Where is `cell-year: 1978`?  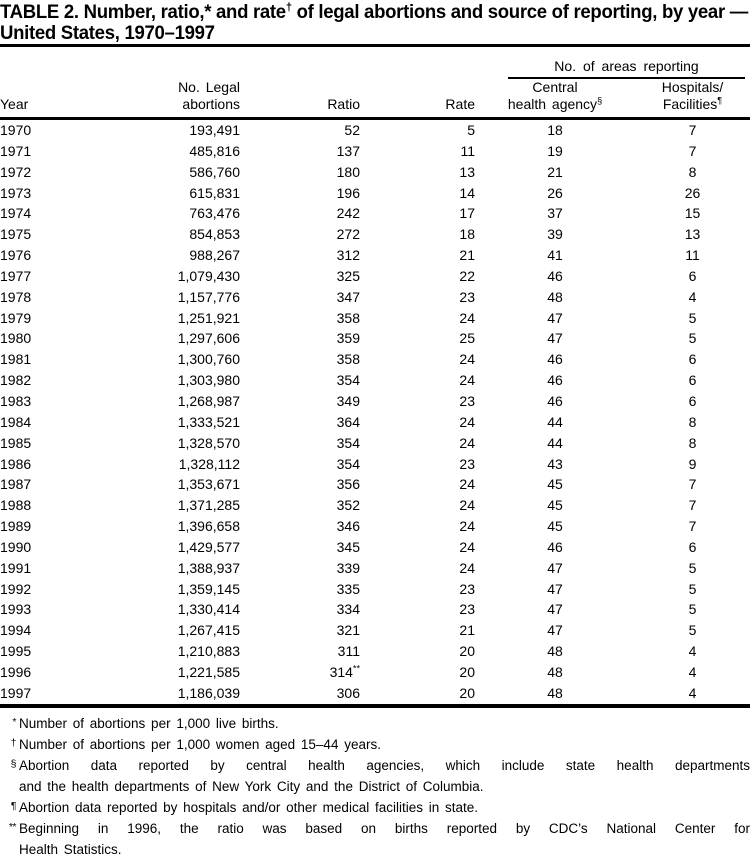 cell-year: 1978 is located at coordinates (16, 296).